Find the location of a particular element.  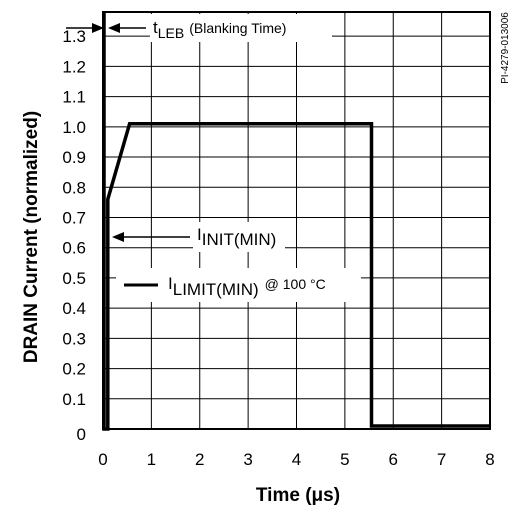

leb-label-sub: LEB is located at coordinates (171, 33).